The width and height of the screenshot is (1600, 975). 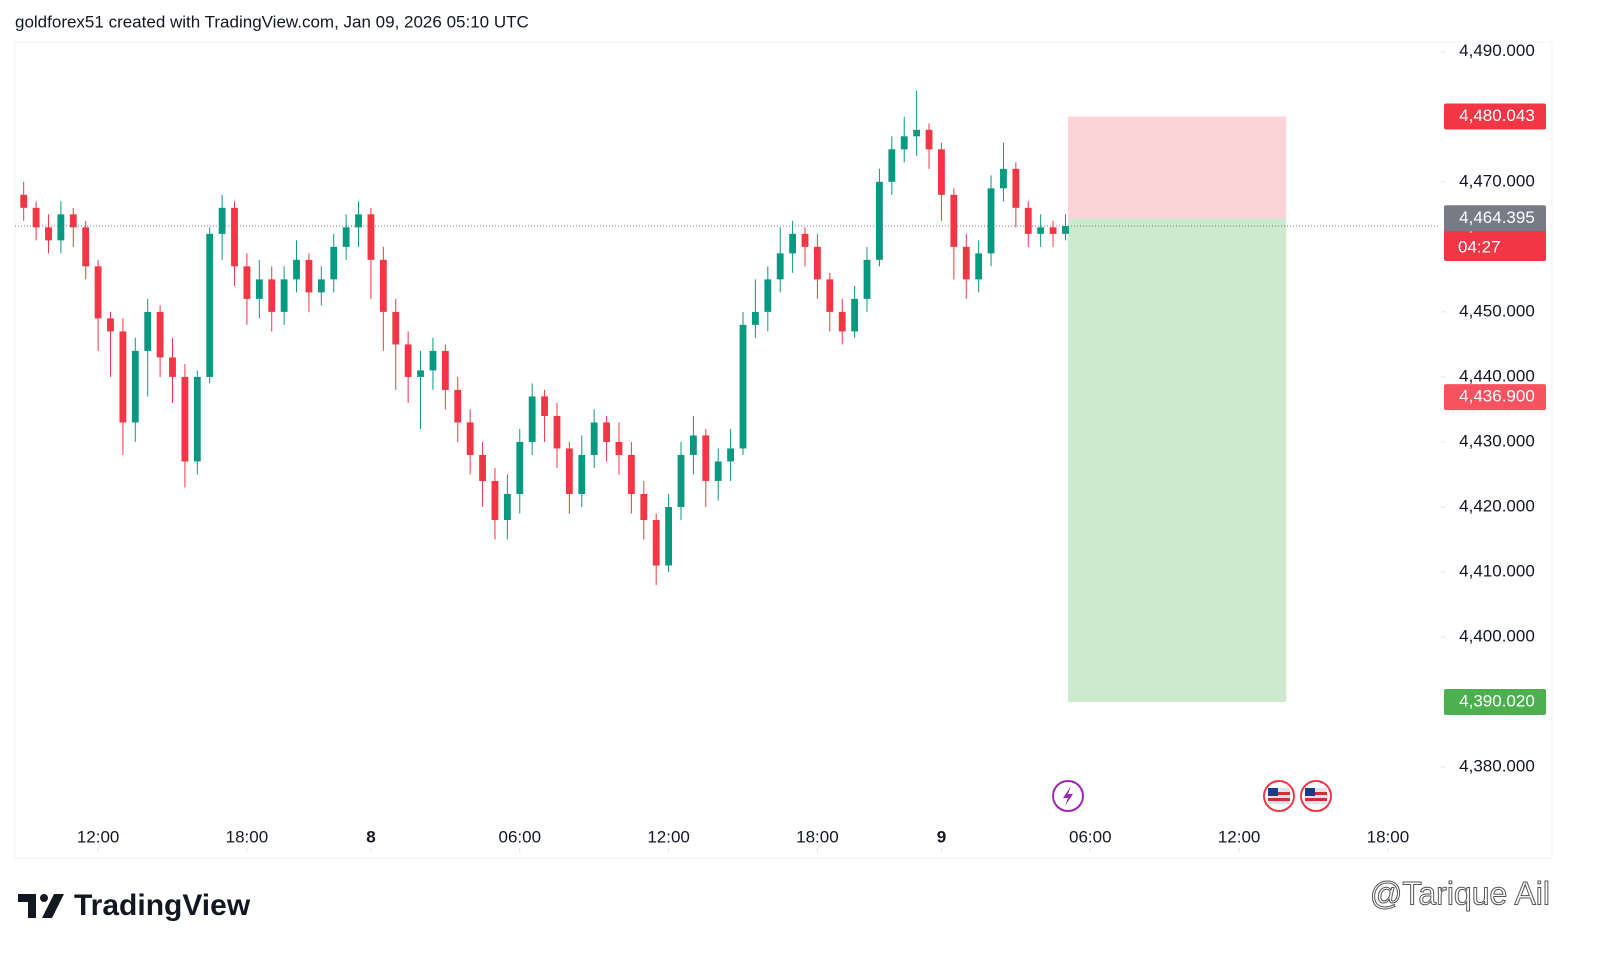 I want to click on price-label: 4,464.395, so click(x=1497, y=217).